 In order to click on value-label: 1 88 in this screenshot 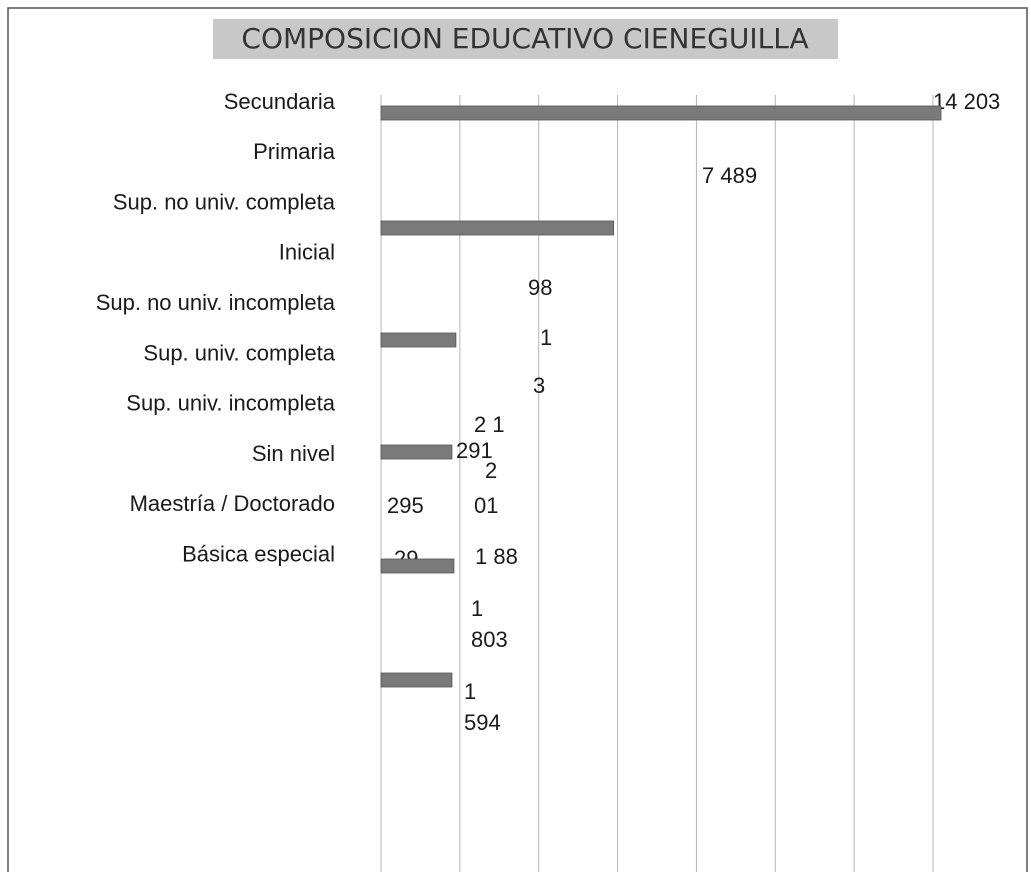, I will do `click(496, 556)`.